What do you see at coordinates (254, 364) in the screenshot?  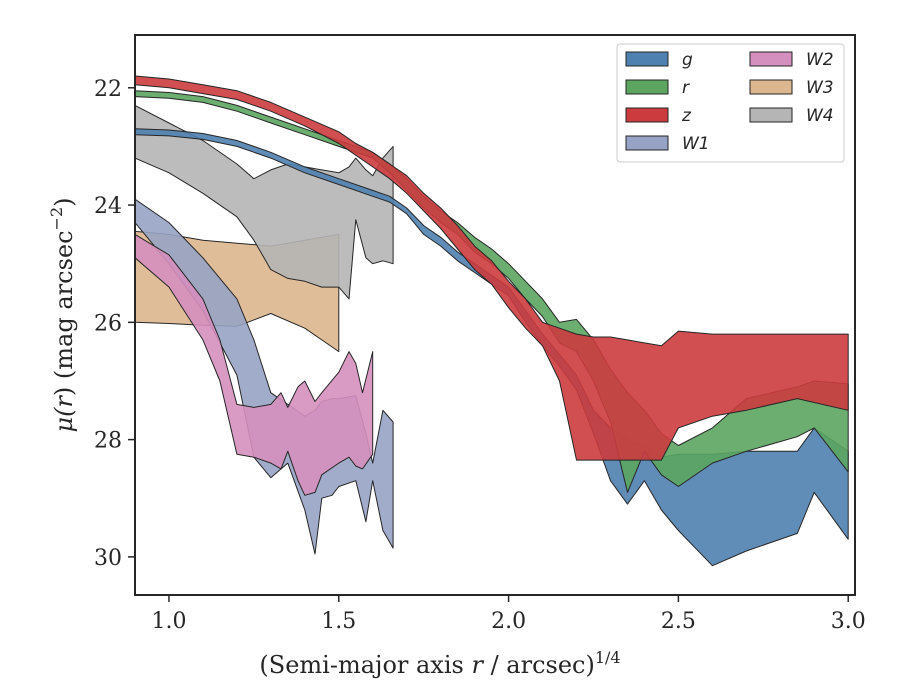 I see `band-w2` at bounding box center [254, 364].